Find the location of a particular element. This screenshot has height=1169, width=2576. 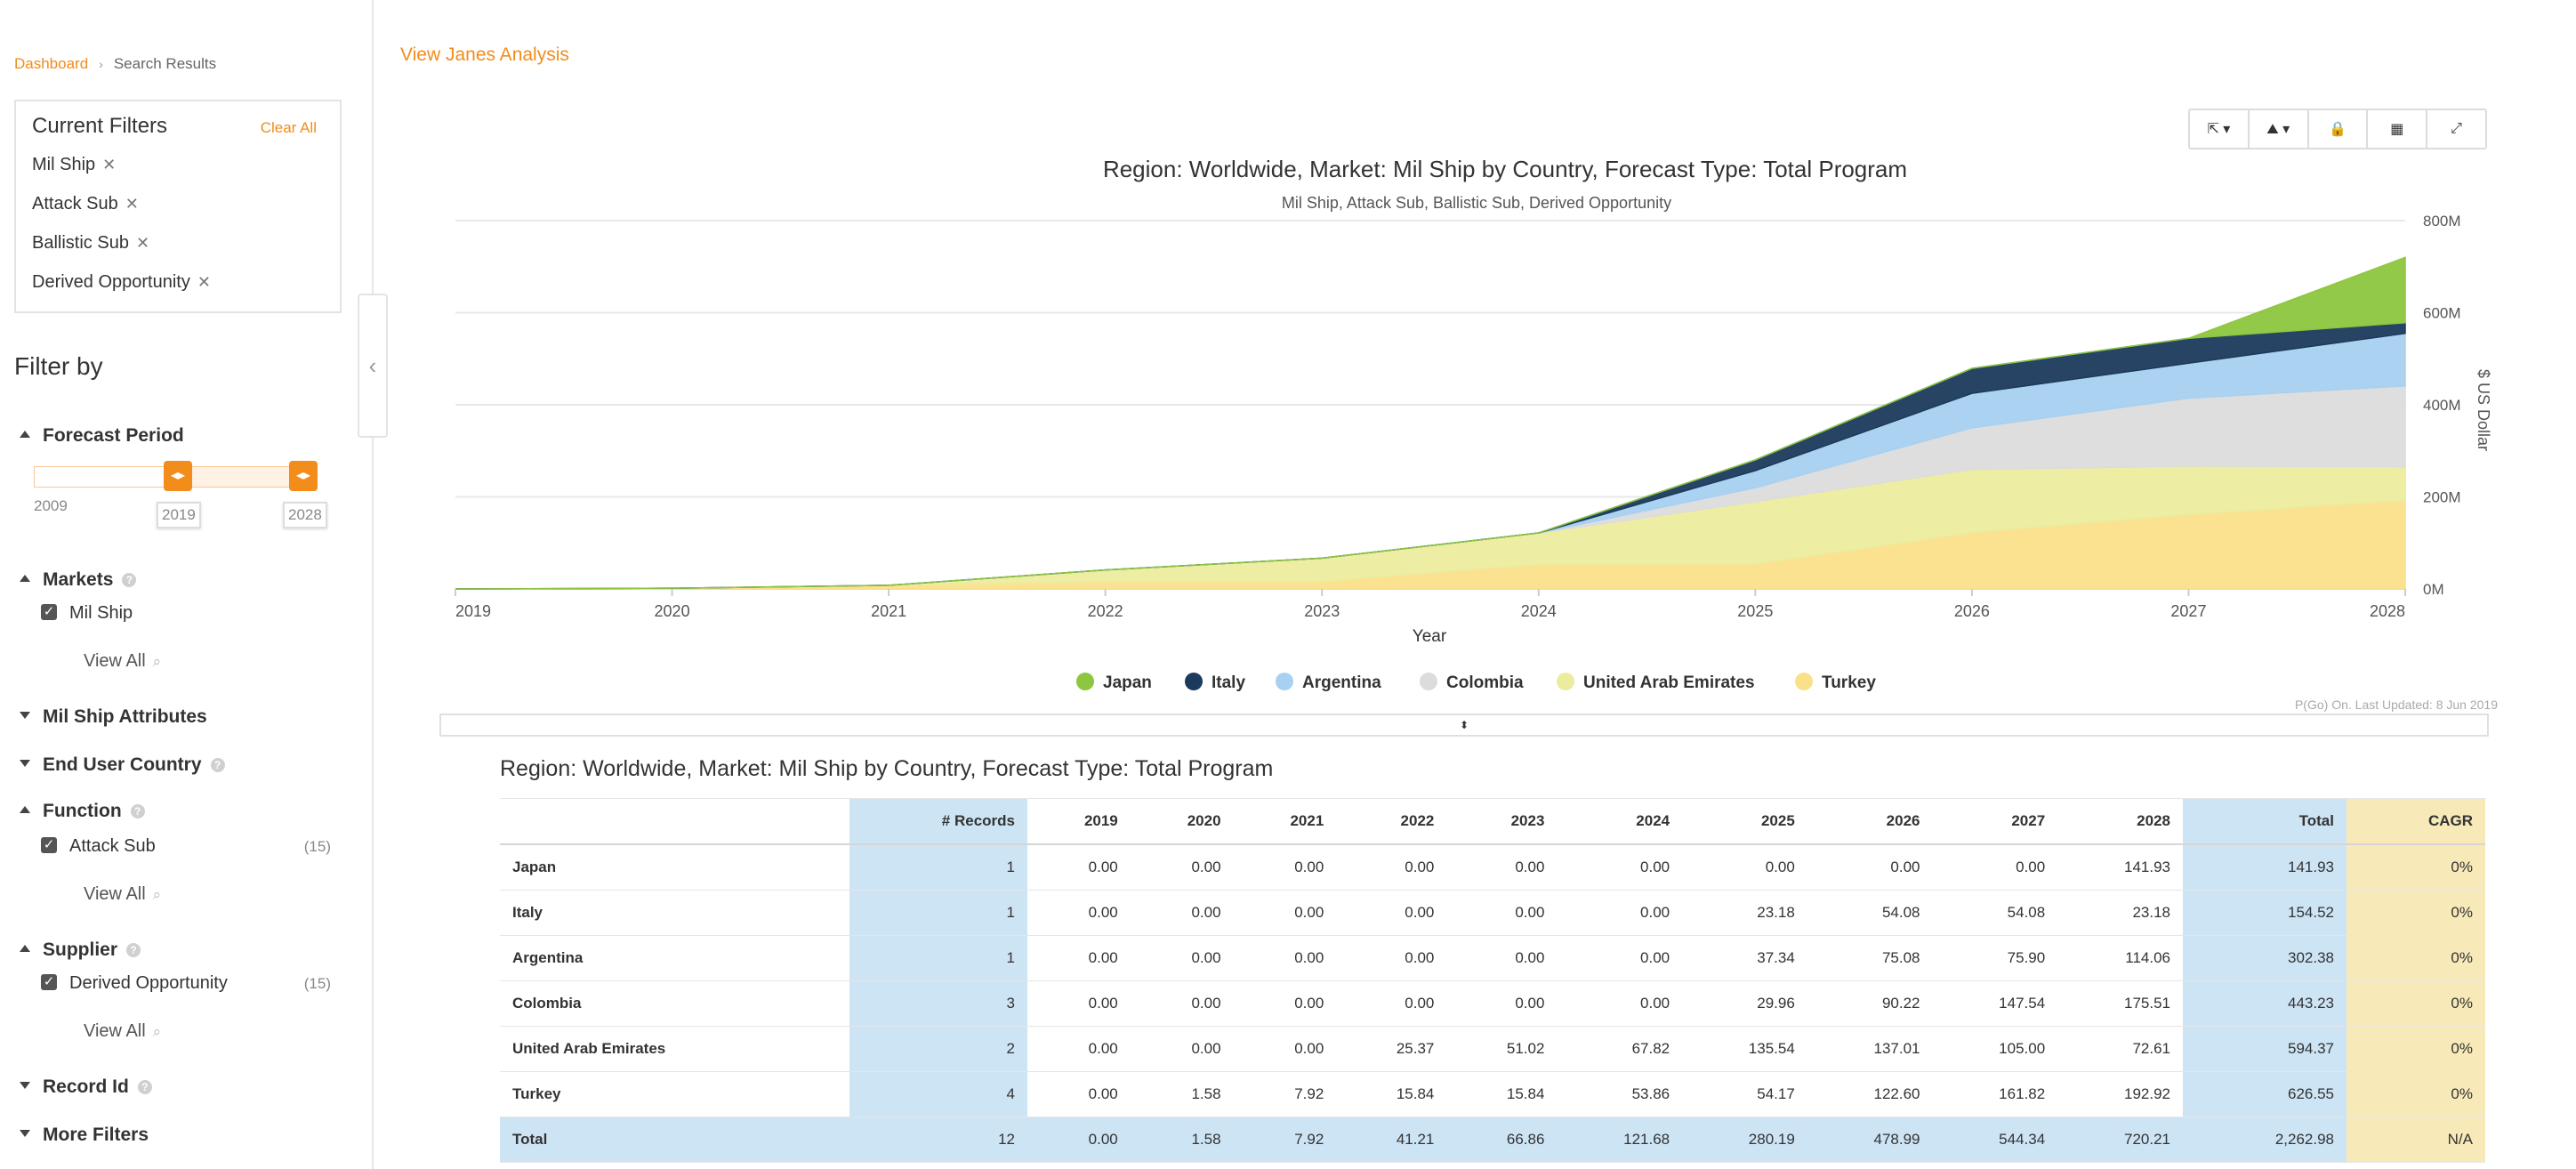

header-cagr: CAGR is located at coordinates (2416, 821).